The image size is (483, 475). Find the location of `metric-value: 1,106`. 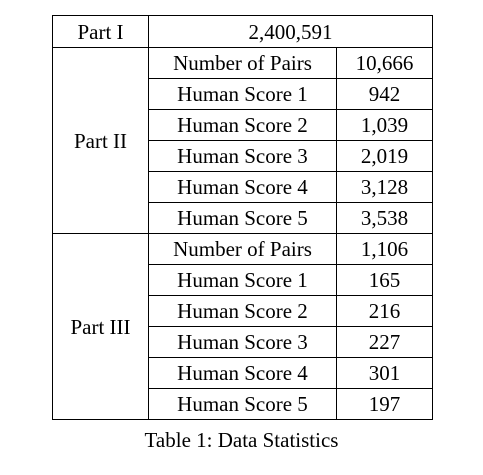

metric-value: 1,106 is located at coordinates (384, 249).